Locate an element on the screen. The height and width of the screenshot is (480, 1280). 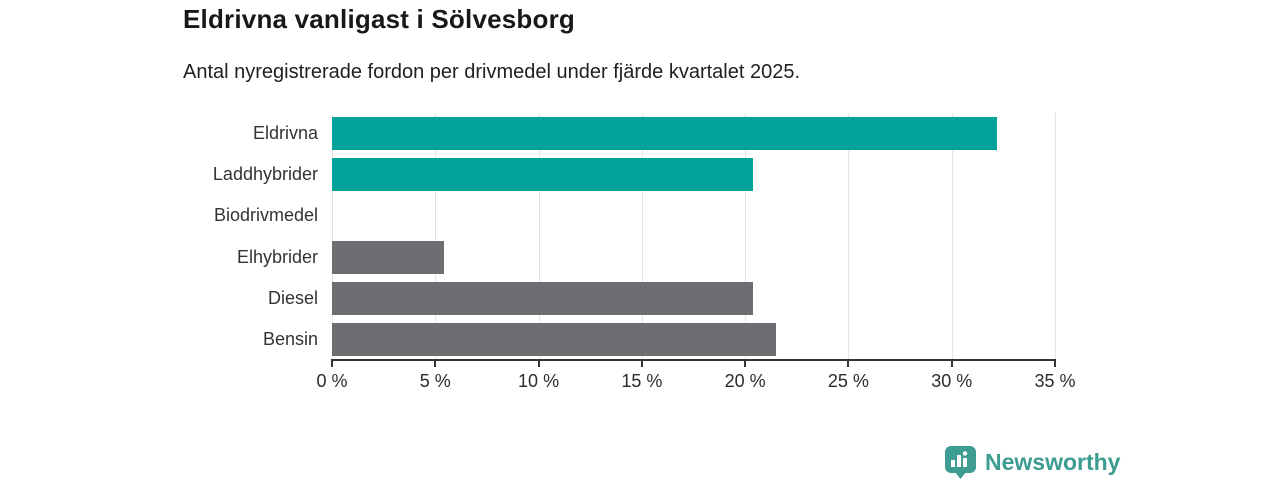
x-axis-tick-label: 30 % is located at coordinates (952, 381).